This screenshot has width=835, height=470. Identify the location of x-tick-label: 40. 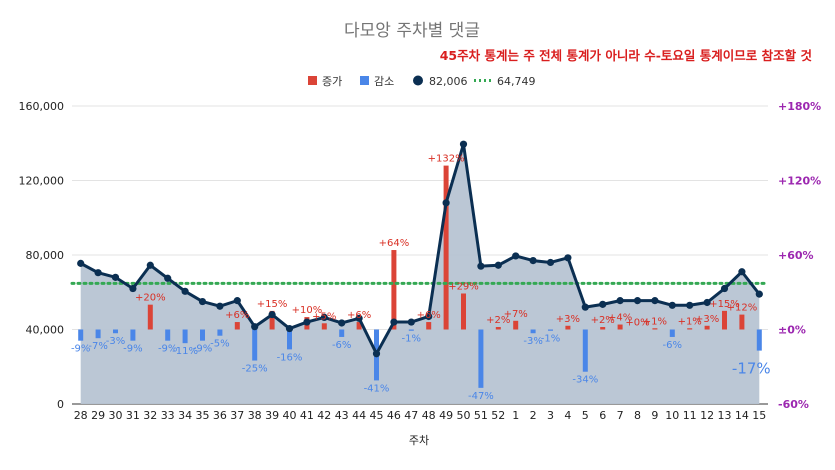
(290, 415).